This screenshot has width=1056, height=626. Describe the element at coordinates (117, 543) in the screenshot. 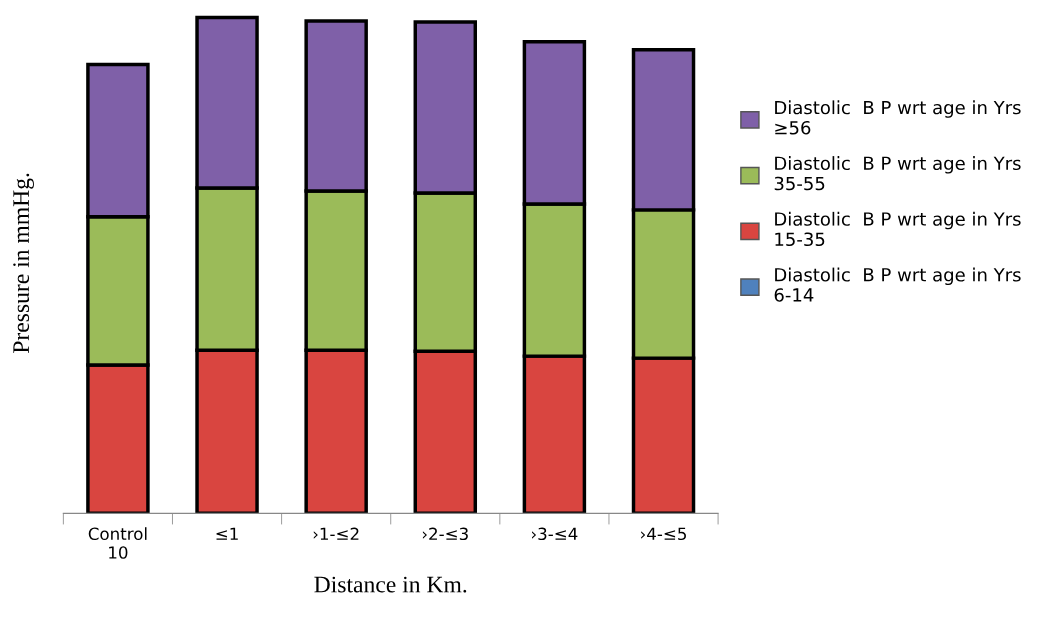

I see `x-tick-label: Control 10` at that location.